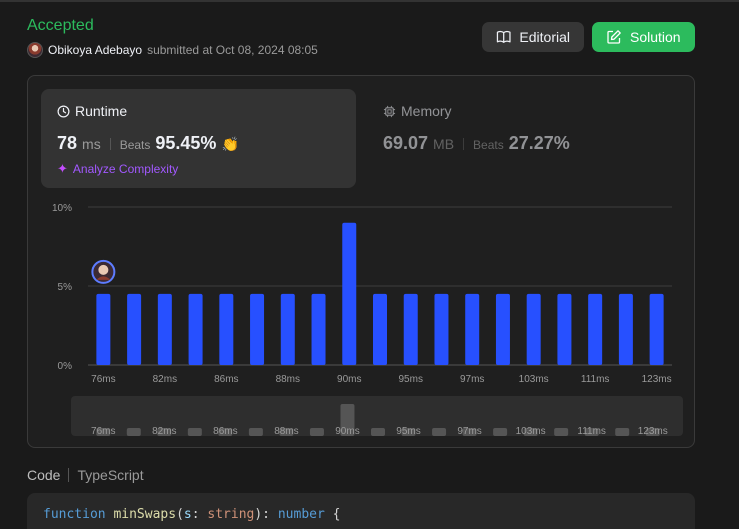  I want to click on navigator-tick-label: 111ms, so click(591, 431).